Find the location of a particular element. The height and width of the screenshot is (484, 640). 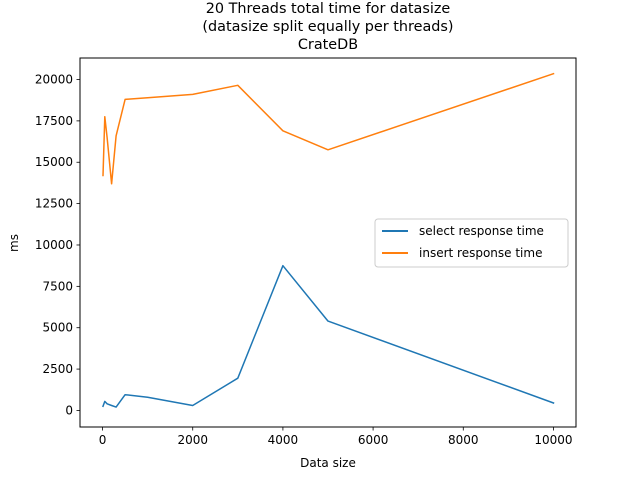

y-tick-label: 10000 is located at coordinates (54, 245).